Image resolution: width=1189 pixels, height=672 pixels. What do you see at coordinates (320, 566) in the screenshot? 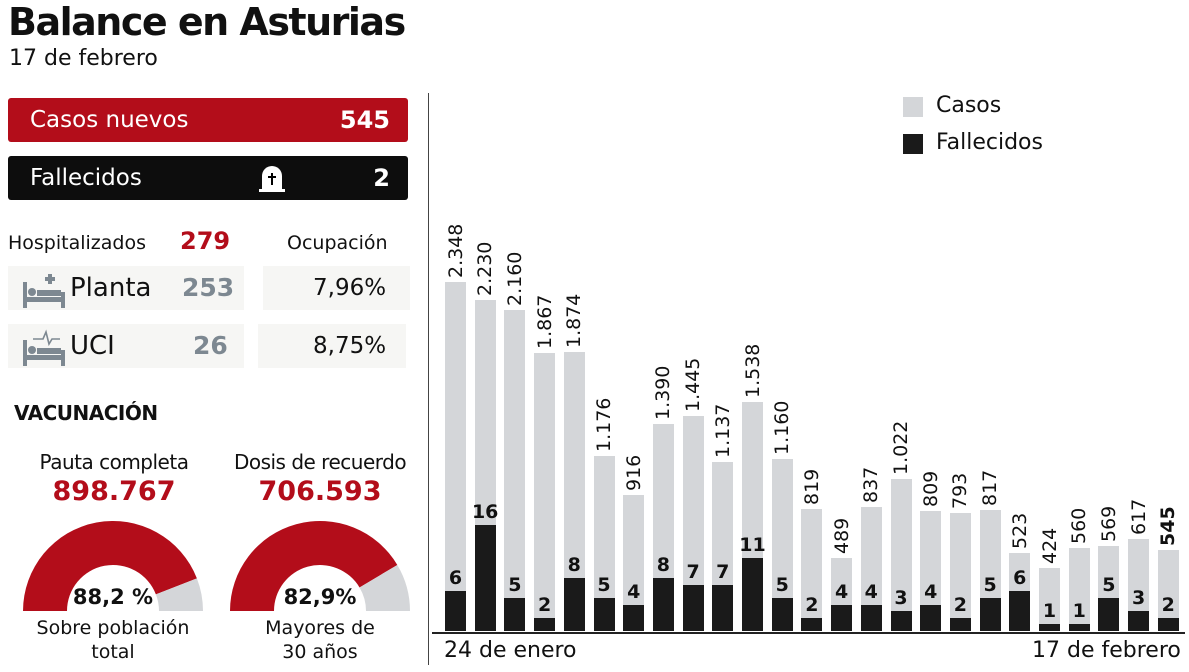
I see `gauge-recuerdo` at bounding box center [320, 566].